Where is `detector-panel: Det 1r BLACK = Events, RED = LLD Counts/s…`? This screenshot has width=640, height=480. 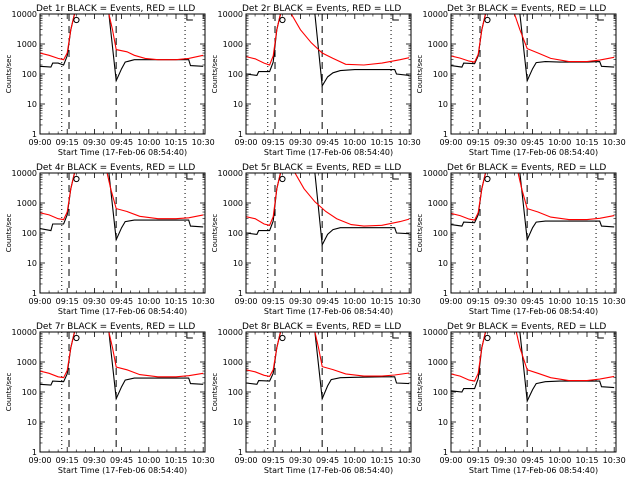
detector-panel: Det 1r BLACK = Events, RED = LLD Counts/s… is located at coordinates (110, 80).